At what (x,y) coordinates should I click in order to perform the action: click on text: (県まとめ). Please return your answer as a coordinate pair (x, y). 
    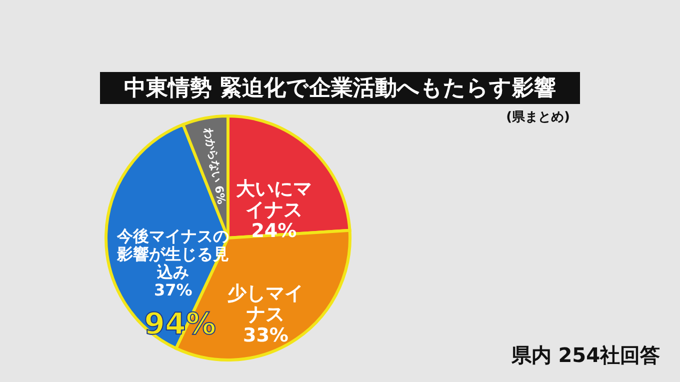
    Looking at the image, I should click on (538, 117).